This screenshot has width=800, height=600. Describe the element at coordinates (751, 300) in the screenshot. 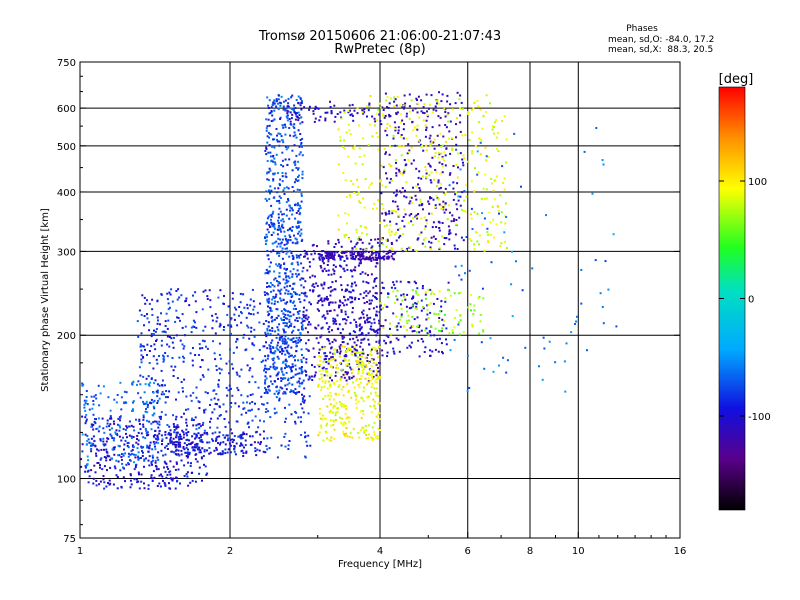

I see `colorbar-tick-label: 0` at that location.